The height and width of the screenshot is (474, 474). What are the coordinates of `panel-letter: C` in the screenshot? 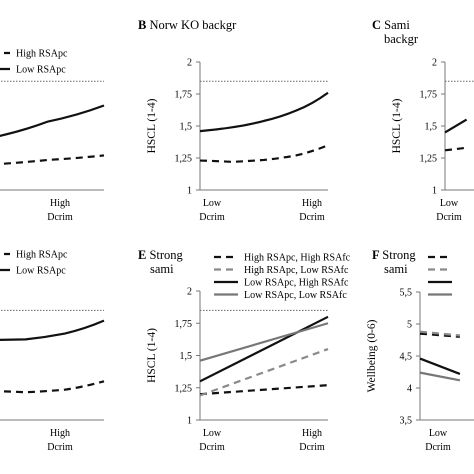 It's located at (378, 25).